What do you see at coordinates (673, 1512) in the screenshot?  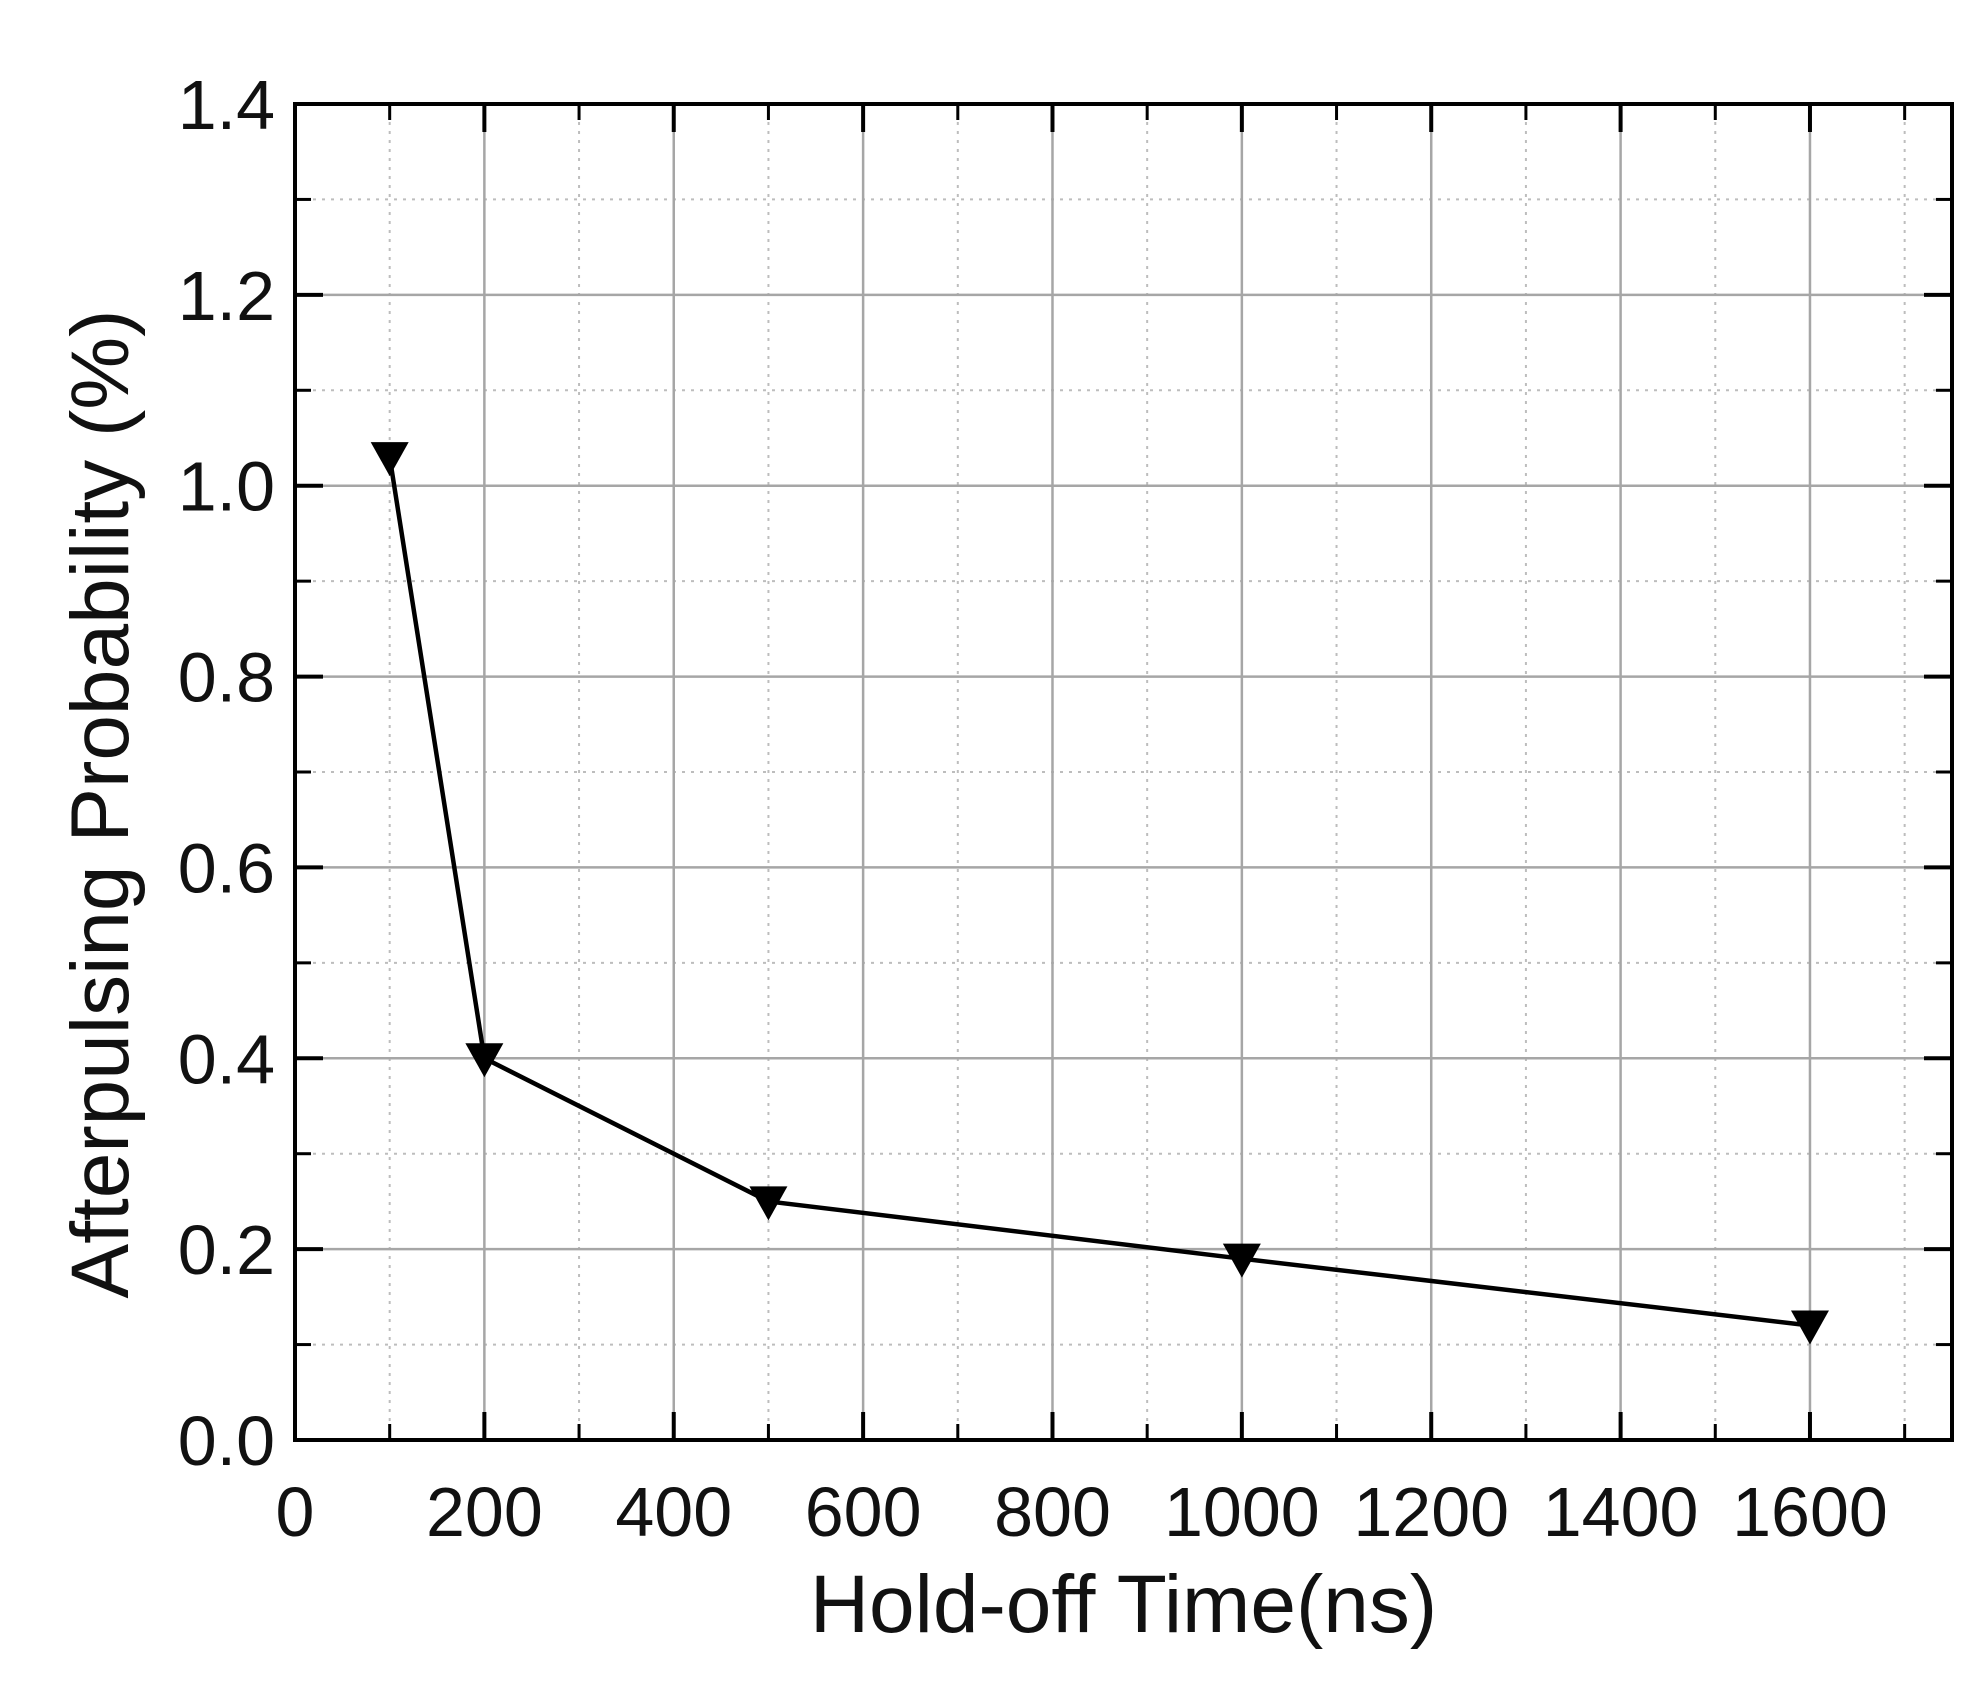 I see `x-tick-label: 400` at bounding box center [673, 1512].